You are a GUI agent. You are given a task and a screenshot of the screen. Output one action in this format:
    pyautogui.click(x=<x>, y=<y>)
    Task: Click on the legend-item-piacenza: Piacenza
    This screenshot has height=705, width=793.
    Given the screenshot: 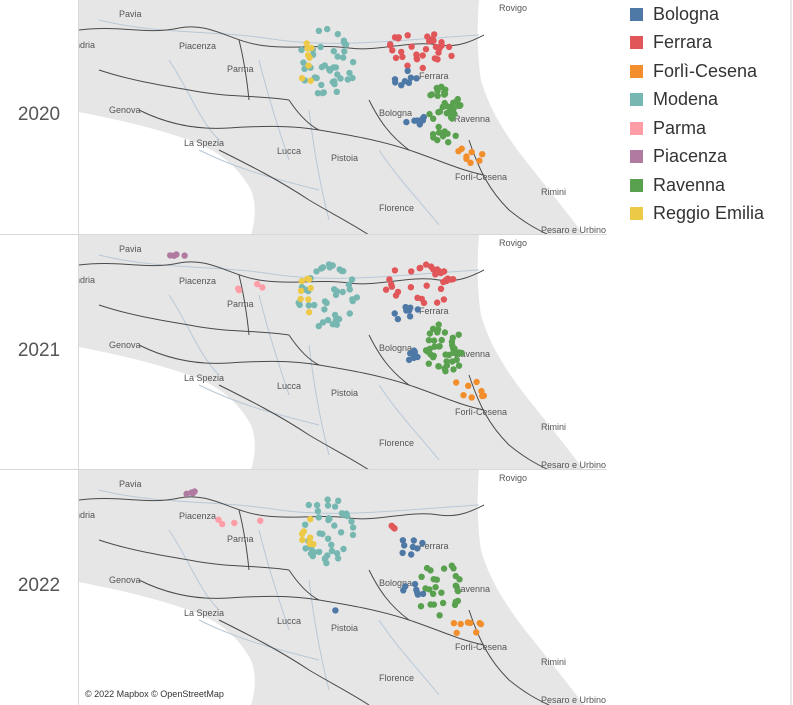 What is the action you would take?
    pyautogui.click(x=697, y=157)
    